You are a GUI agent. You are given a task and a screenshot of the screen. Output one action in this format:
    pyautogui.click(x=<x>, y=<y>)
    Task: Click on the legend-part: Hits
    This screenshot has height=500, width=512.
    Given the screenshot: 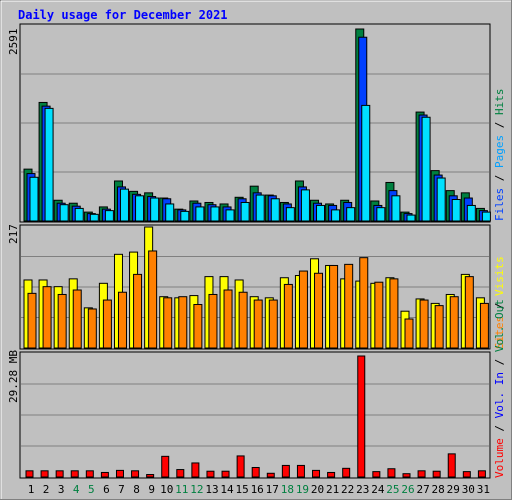 What is the action you would take?
    pyautogui.click(x=499, y=102)
    